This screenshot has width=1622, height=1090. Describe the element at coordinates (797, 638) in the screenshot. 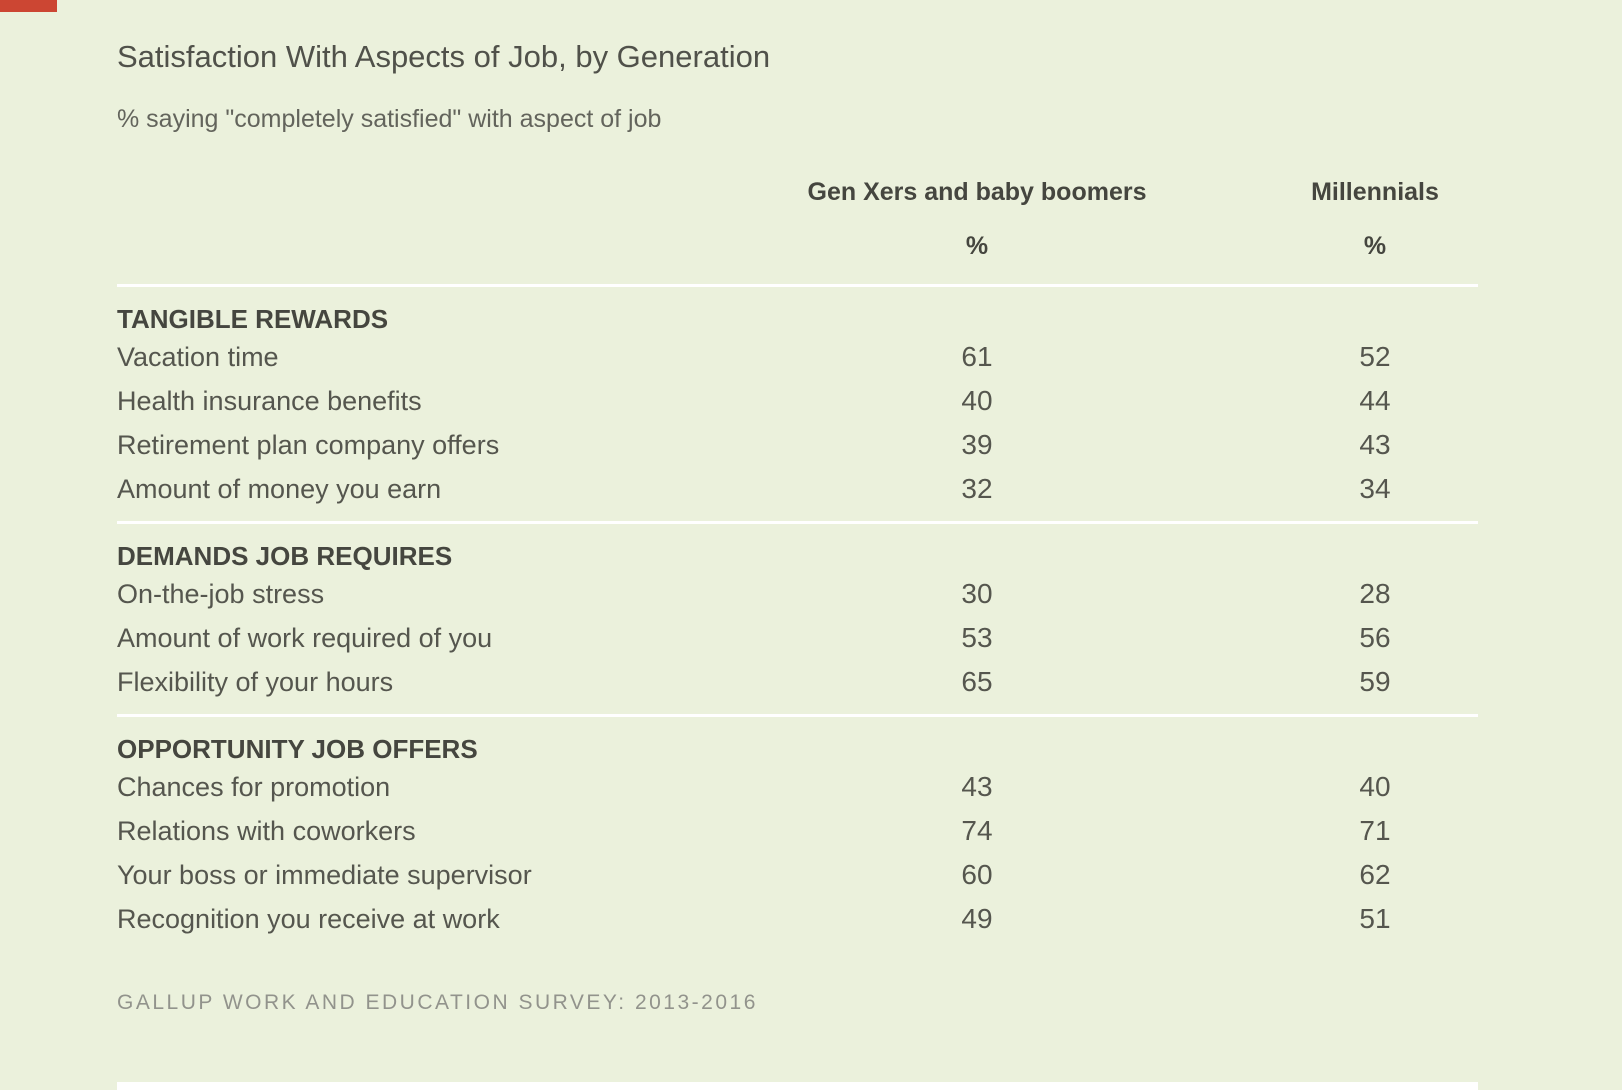

I see `table-row: Amount of work required of you 53 56` at that location.